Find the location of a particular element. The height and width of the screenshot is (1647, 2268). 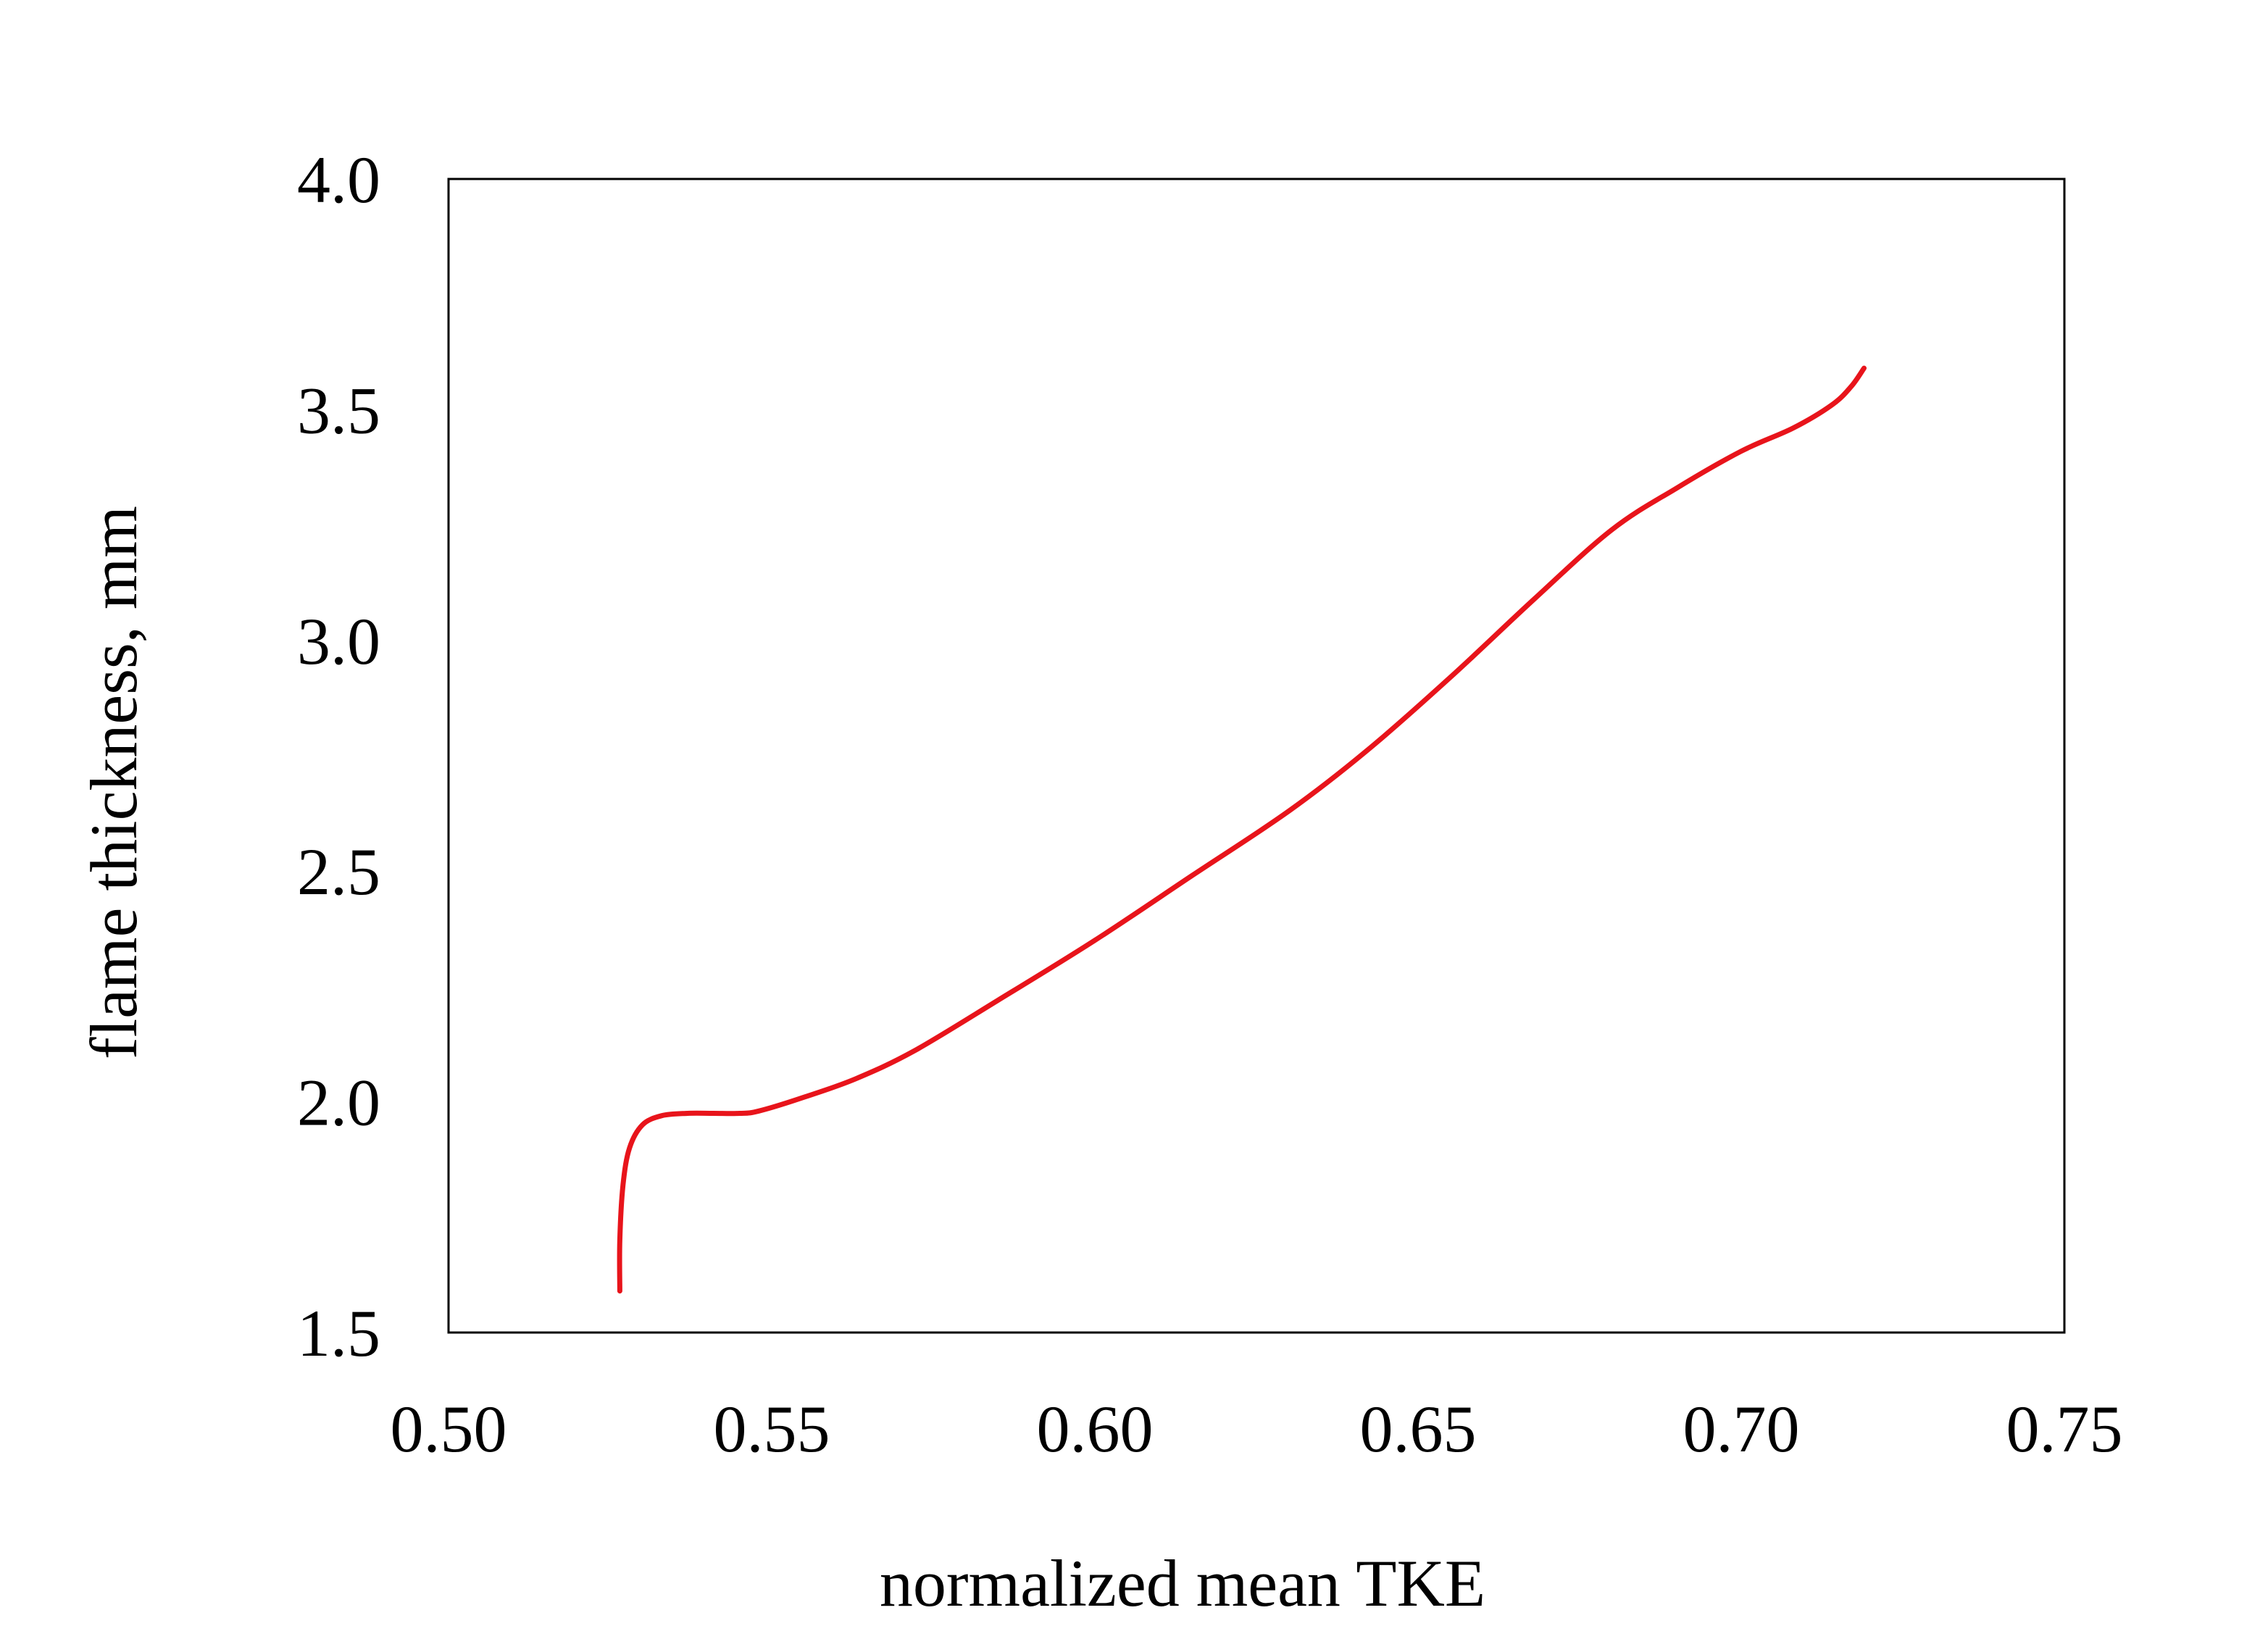

y-axis-ticks: 1.5 2.0 2.5 3.0 3.5 4.0 is located at coordinates (338, 756).